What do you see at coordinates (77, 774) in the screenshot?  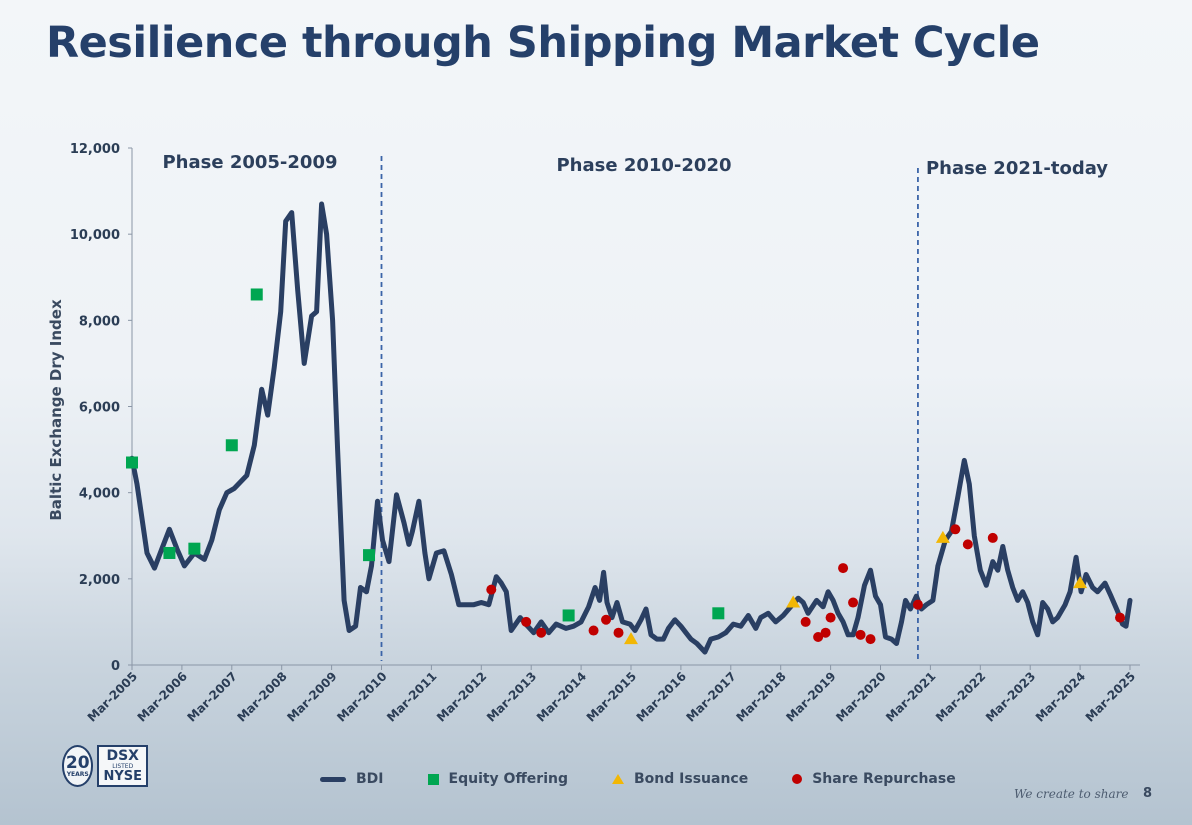 I see `anniversary-years-label: YEARS` at bounding box center [77, 774].